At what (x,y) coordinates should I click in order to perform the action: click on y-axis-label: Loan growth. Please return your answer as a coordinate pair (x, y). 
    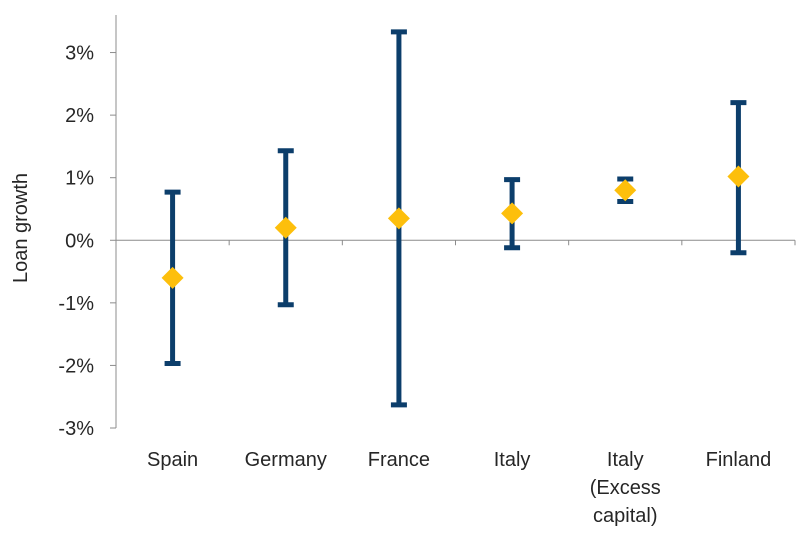
    Looking at the image, I should click on (21, 228).